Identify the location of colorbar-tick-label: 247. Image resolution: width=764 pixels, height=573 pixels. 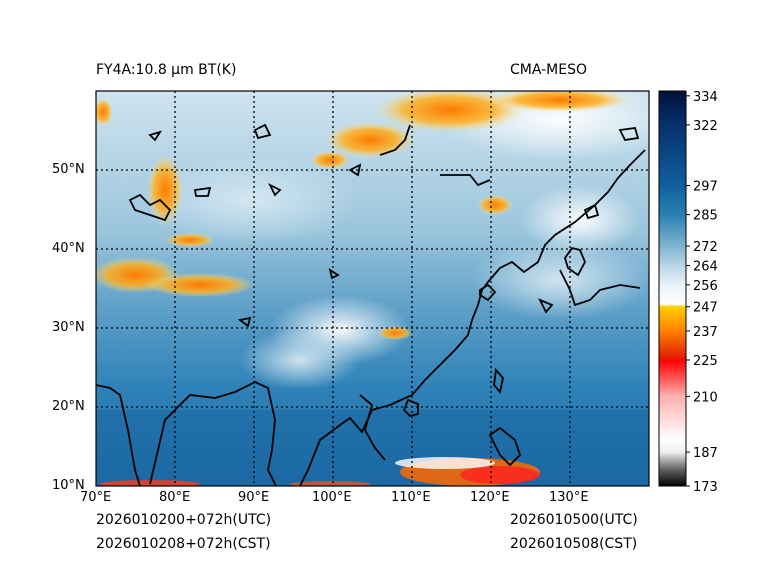
(705, 308).